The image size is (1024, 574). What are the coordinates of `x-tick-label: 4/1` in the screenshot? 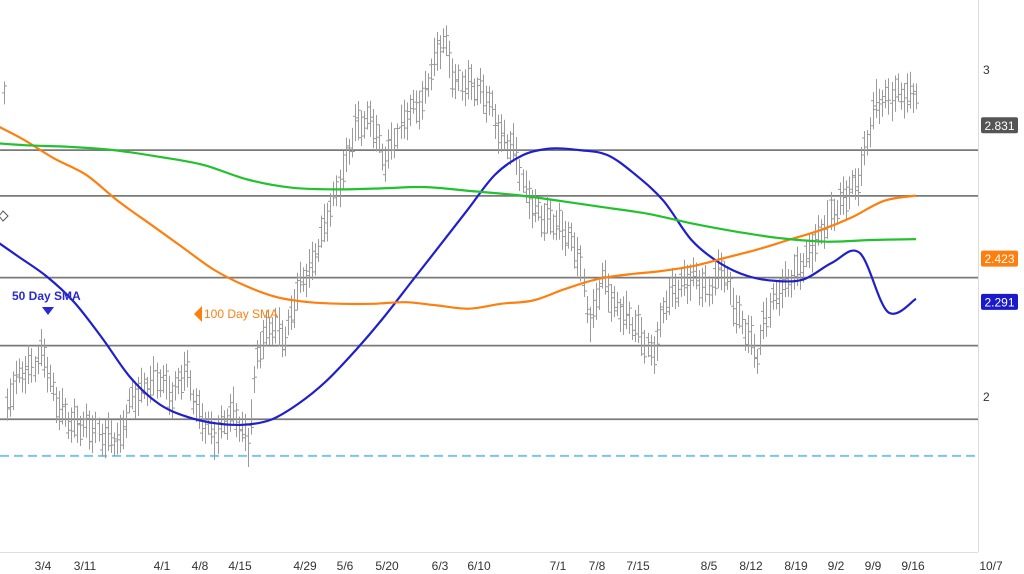 It's located at (162, 566).